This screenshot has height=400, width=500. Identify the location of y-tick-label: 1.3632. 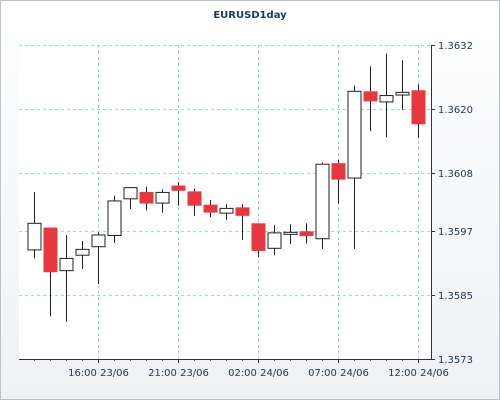
(455, 46).